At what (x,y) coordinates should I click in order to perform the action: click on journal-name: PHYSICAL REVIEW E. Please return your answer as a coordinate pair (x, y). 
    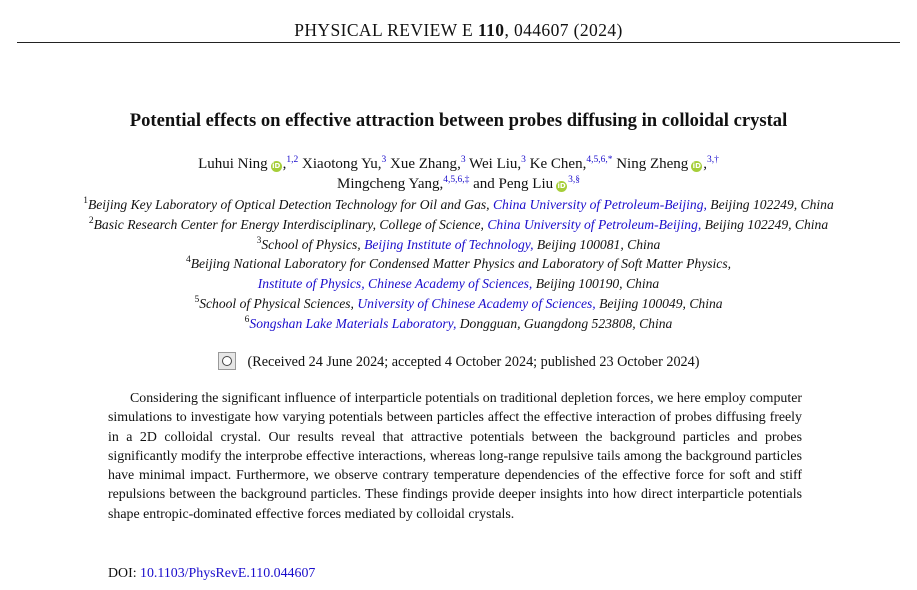
    Looking at the image, I should click on (384, 30).